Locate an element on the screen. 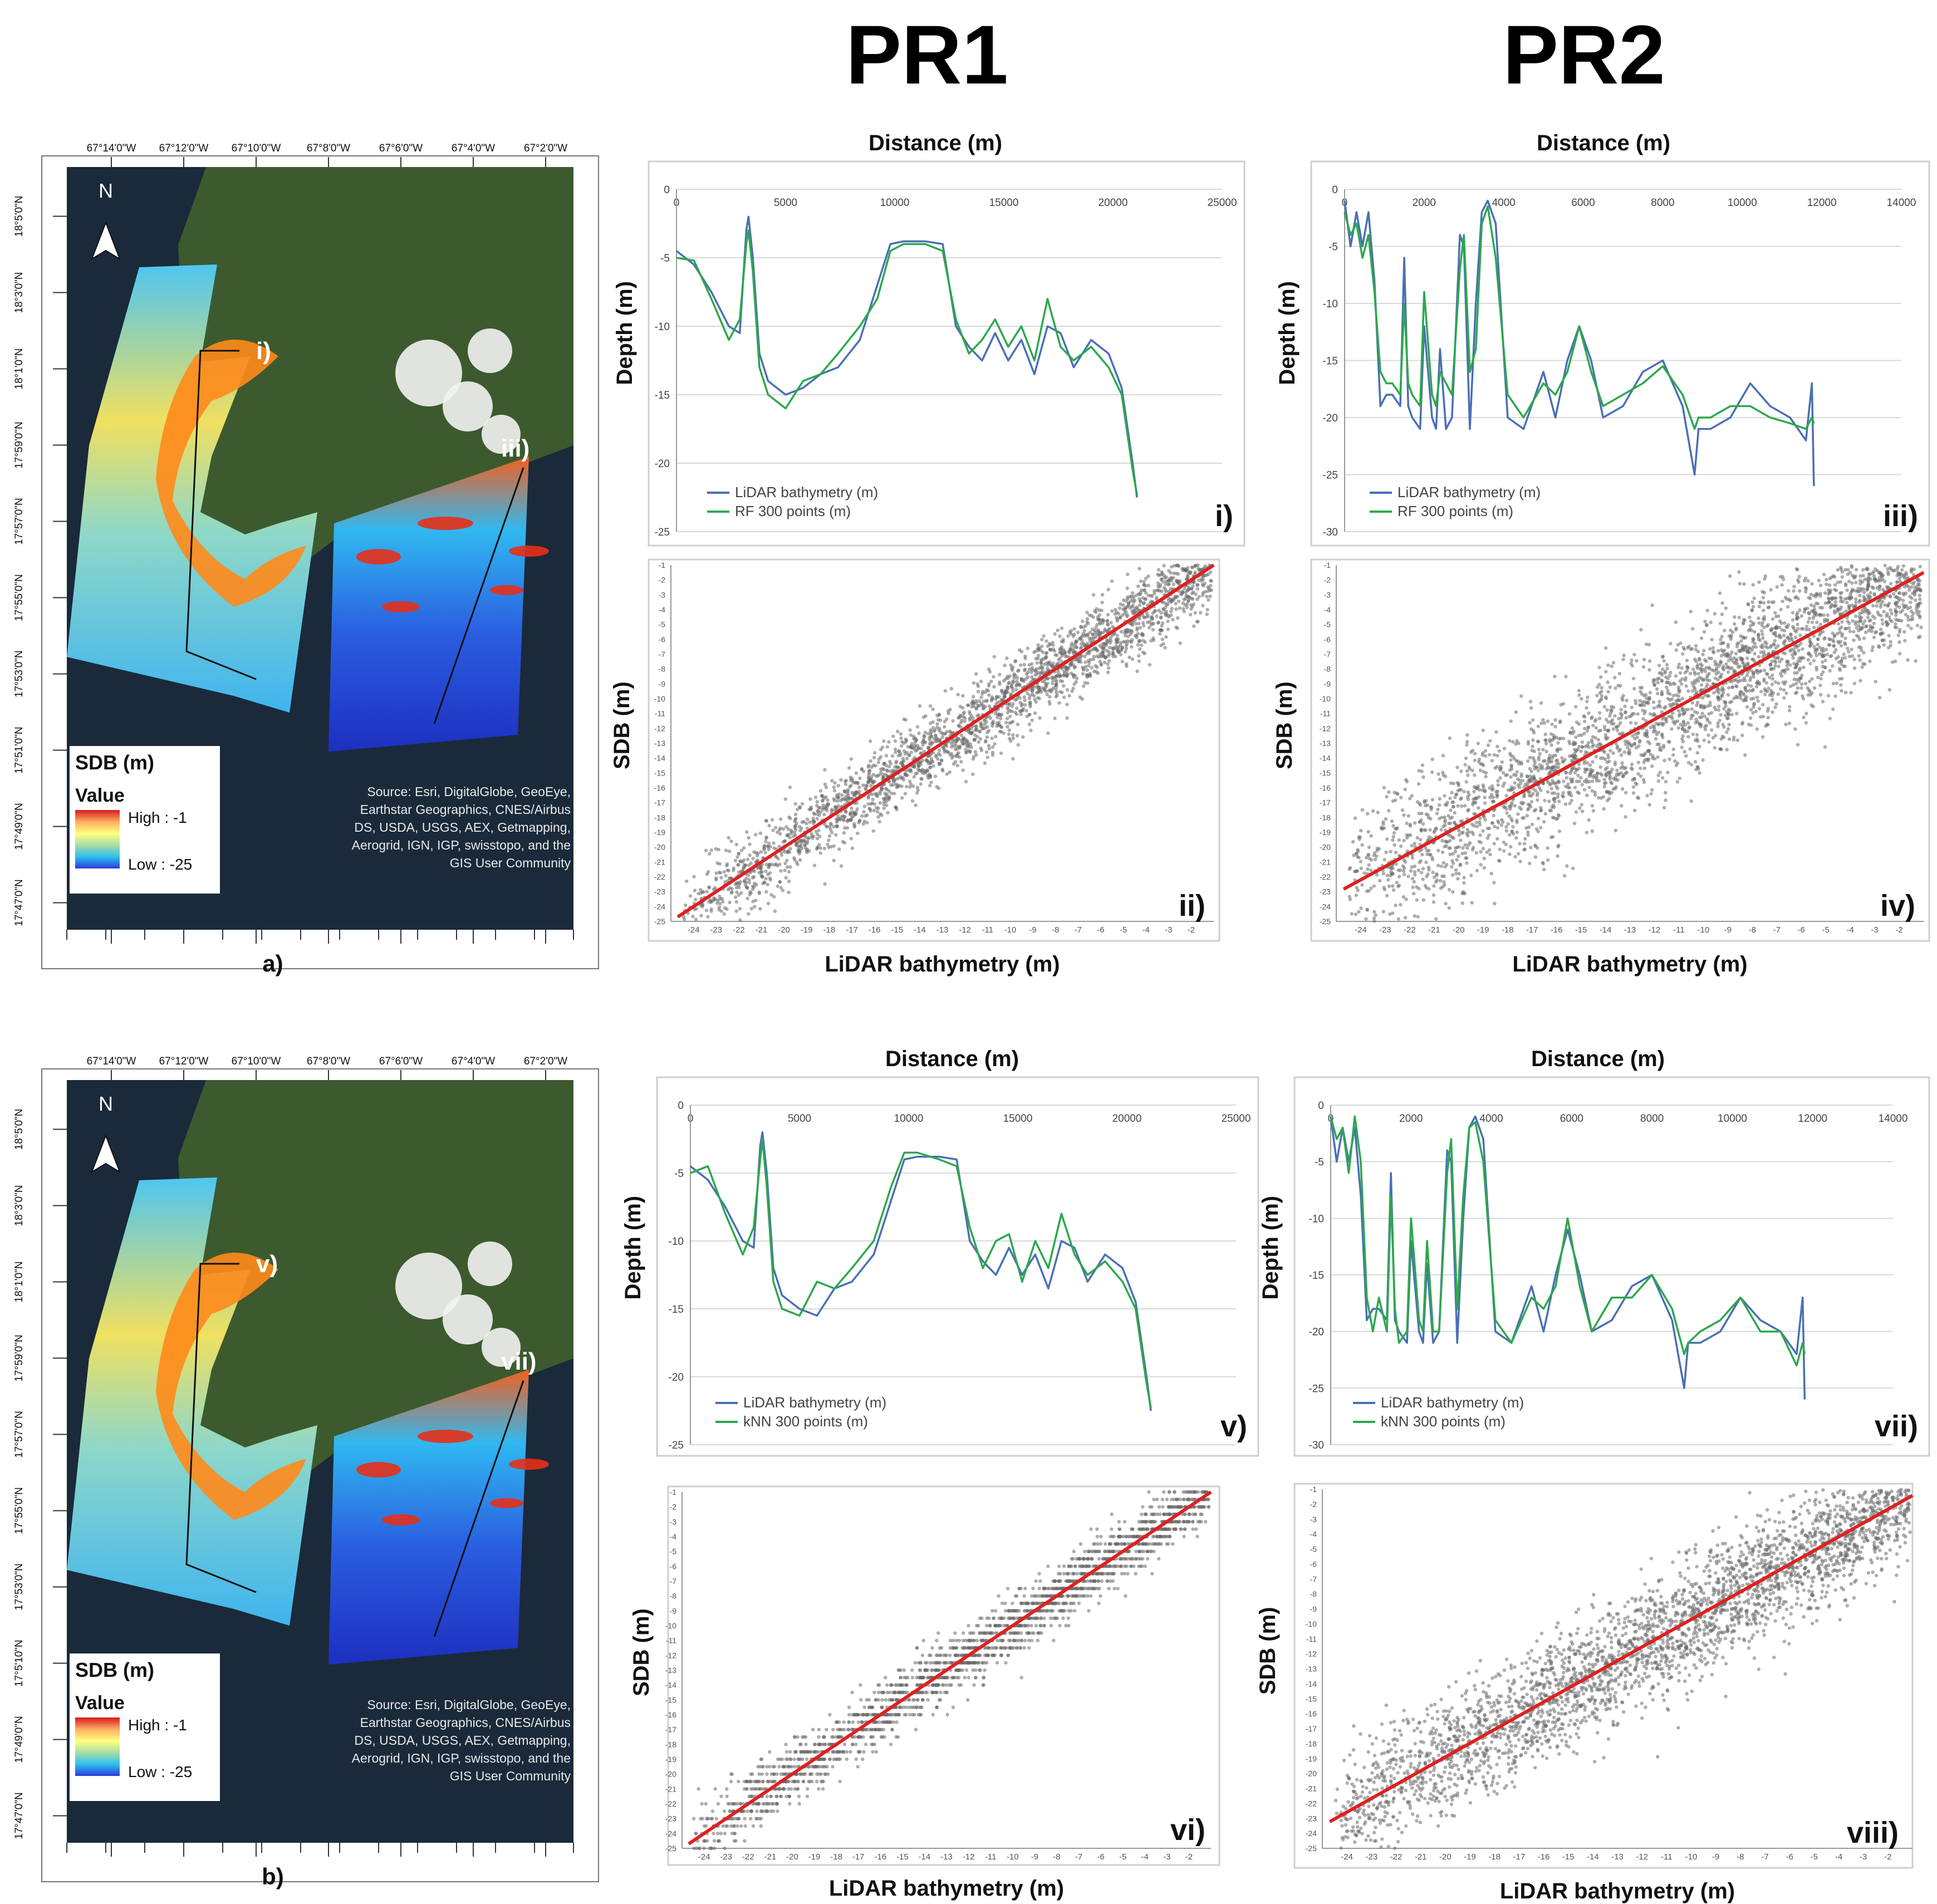 The image size is (1937, 1904). x-tick-label: 8000 is located at coordinates (1662, 203).